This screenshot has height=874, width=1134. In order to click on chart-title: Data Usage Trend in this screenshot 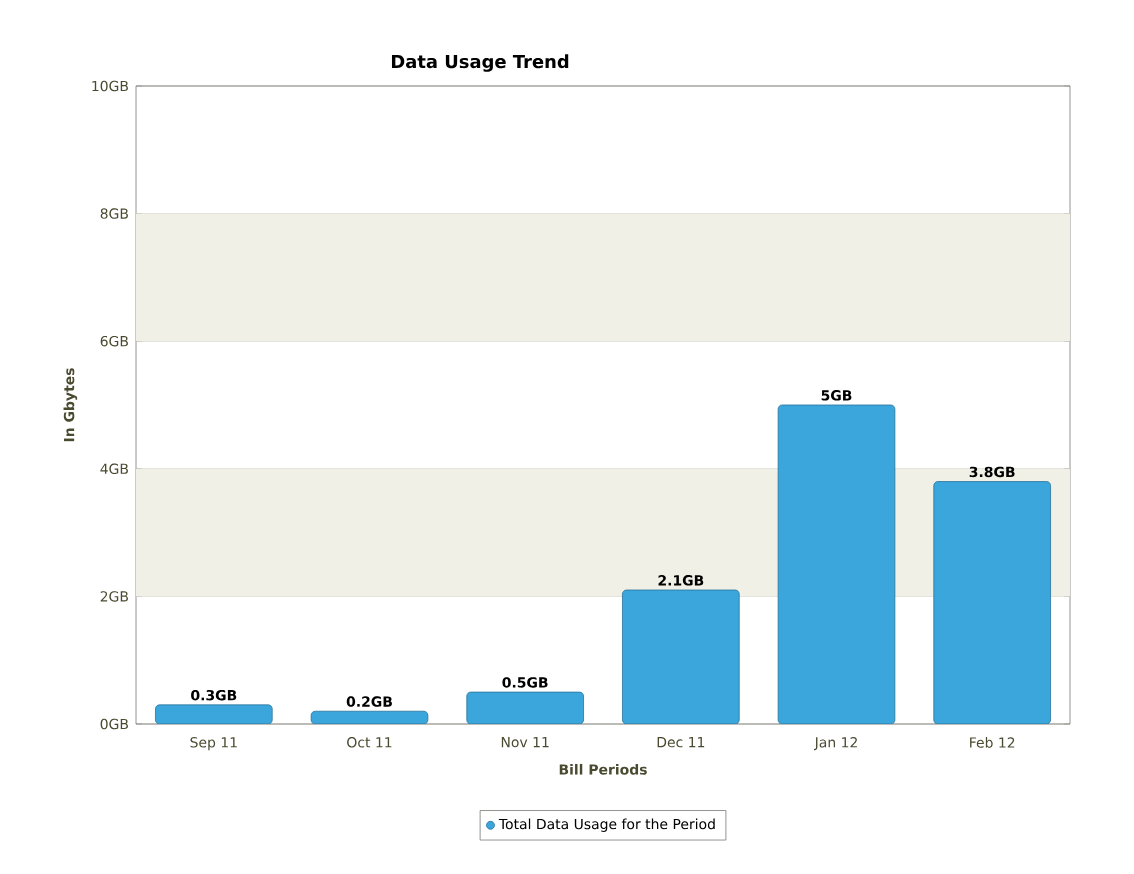, I will do `click(480, 63)`.